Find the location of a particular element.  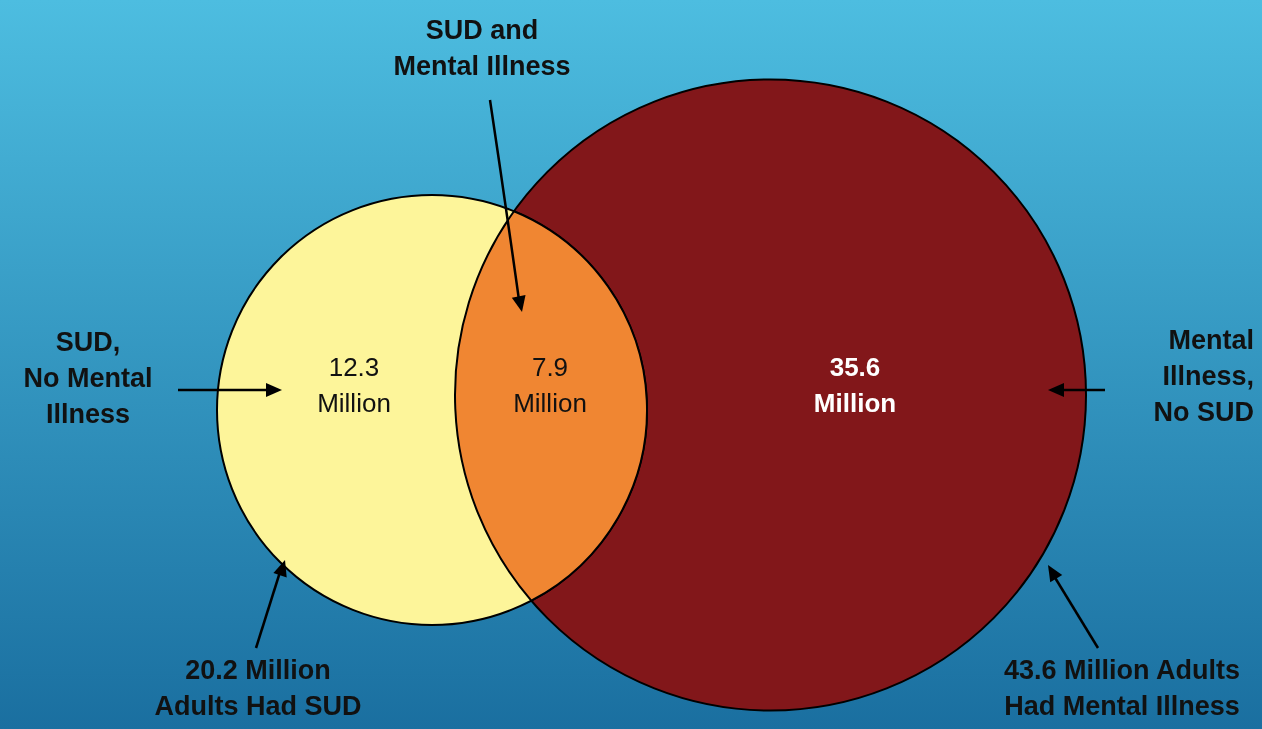

data-label: 12.3 Million is located at coordinates (354, 384).